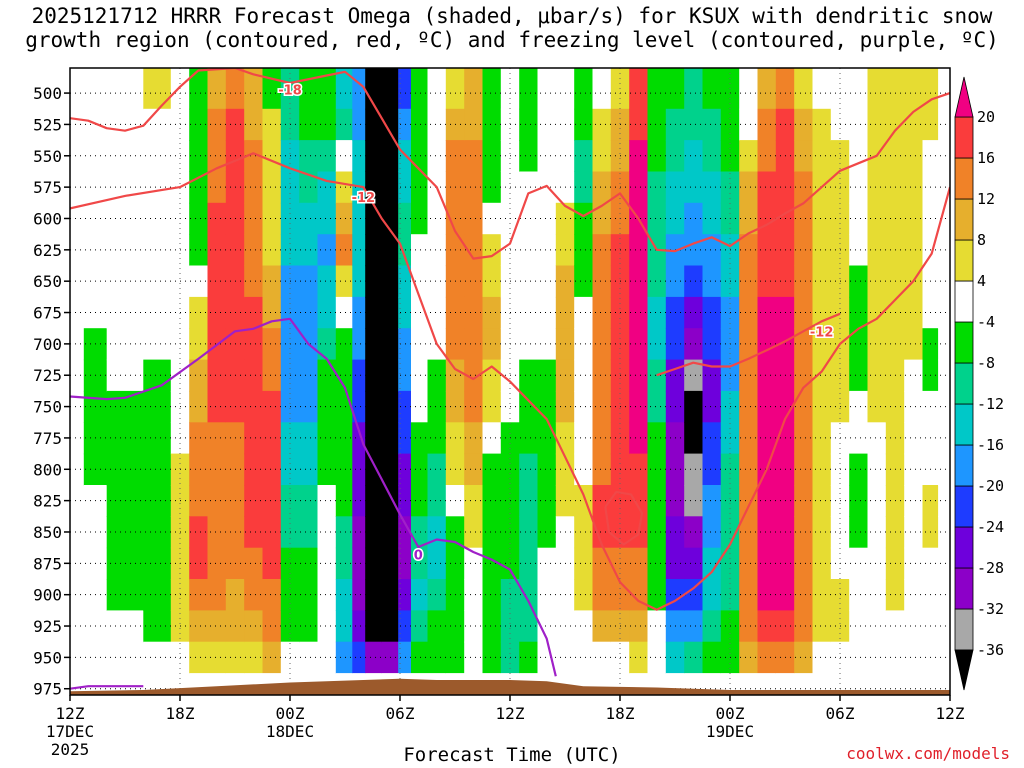  Describe the element at coordinates (47, 469) in the screenshot. I see `y-tick-label: 800` at that location.